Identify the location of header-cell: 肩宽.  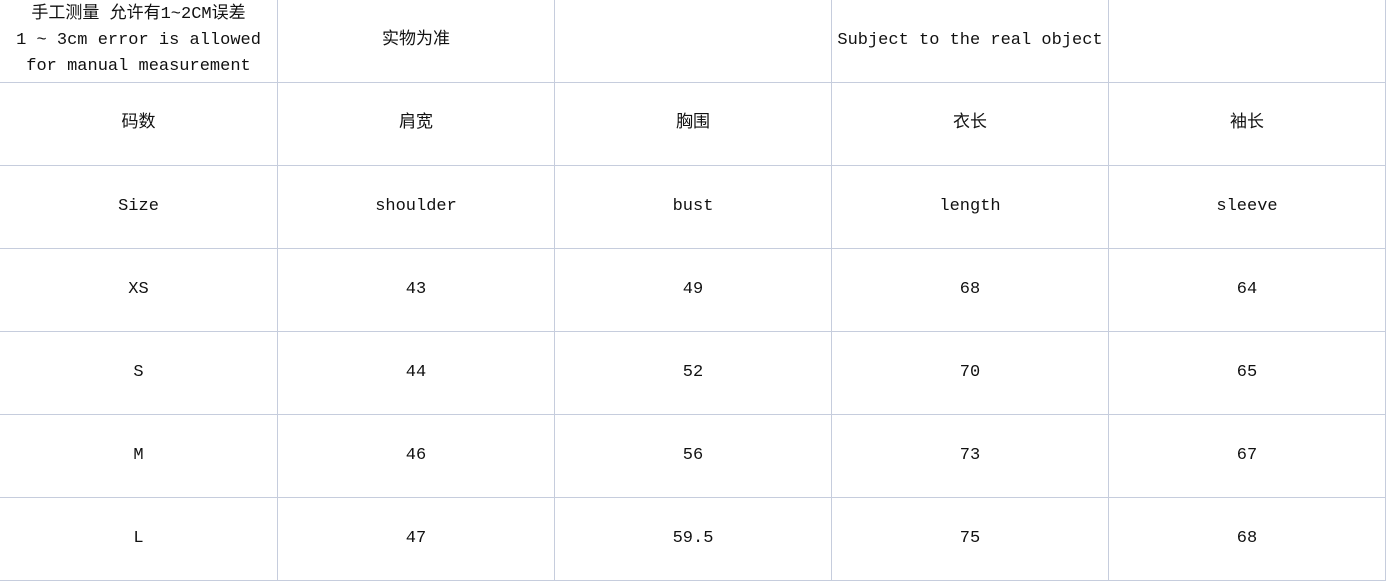
(416, 124).